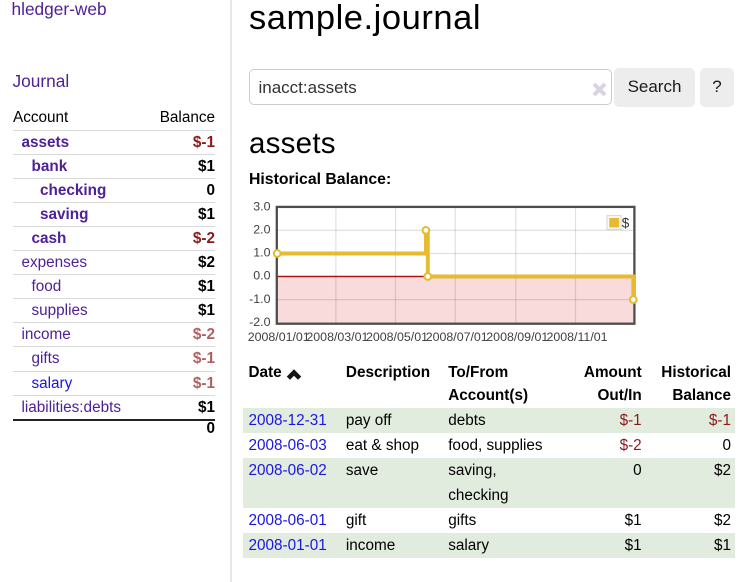 This screenshot has width=742, height=582. What do you see at coordinates (261, 253) in the screenshot?
I see `svg-text: 1.0` at bounding box center [261, 253].